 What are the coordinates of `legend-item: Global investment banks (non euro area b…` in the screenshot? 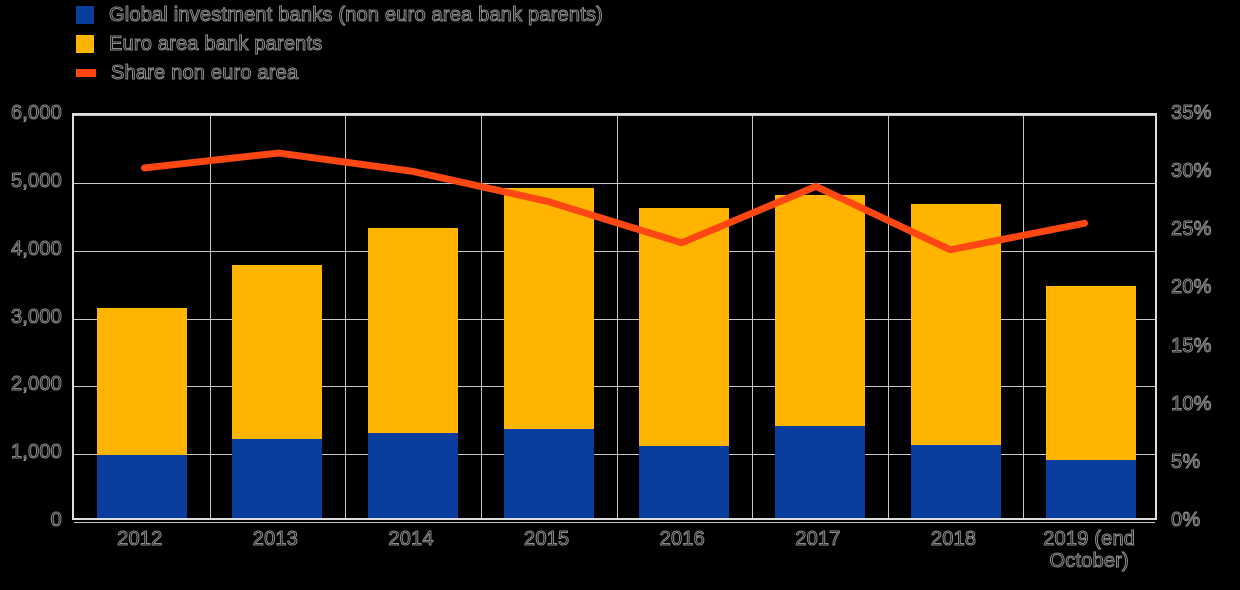 It's located at (340, 15).